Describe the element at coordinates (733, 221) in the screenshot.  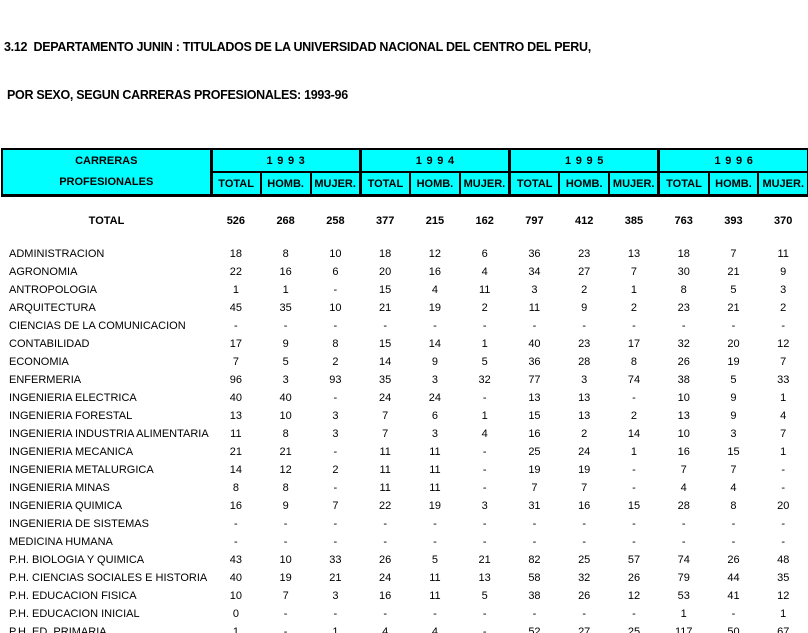
I see `value-cell: 393` at that location.